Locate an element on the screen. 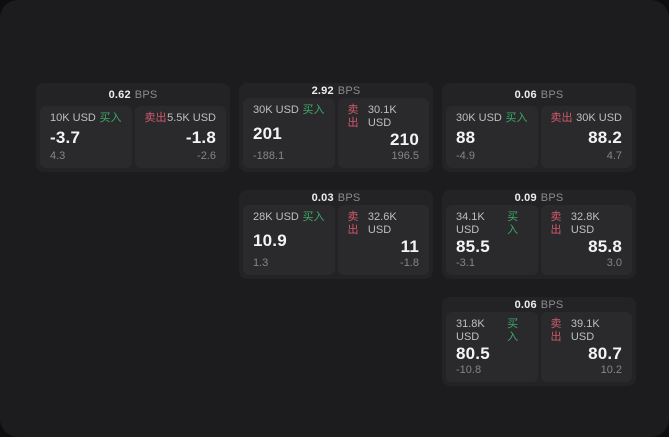  buy-panel-toprow: 34.1K USD 买入 is located at coordinates (492, 224).